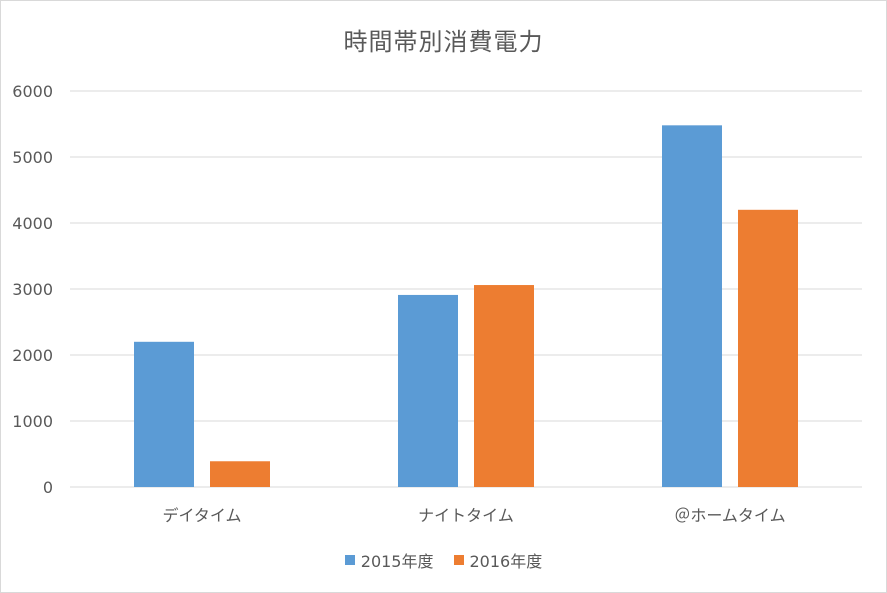 This screenshot has height=593, width=887. I want to click on legend-label-2015: 2015年度, so click(397, 561).